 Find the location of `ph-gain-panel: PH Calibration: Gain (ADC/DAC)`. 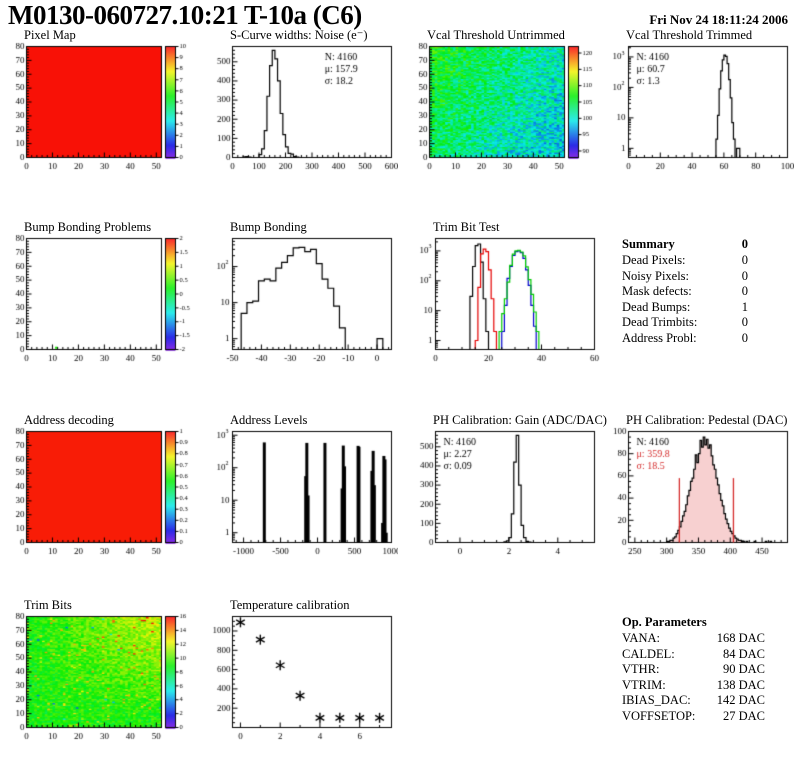

ph-gain-panel: PH Calibration: Gain (ADC/DAC) is located at coordinates (506, 484).